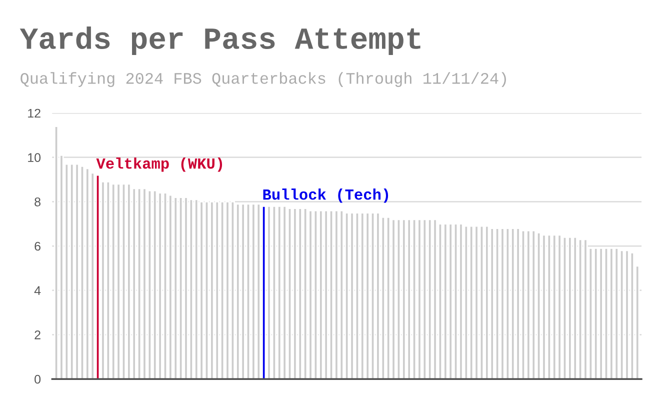 Image resolution: width=660 pixels, height=408 pixels. I want to click on y-tick-label: 2, so click(37, 335).